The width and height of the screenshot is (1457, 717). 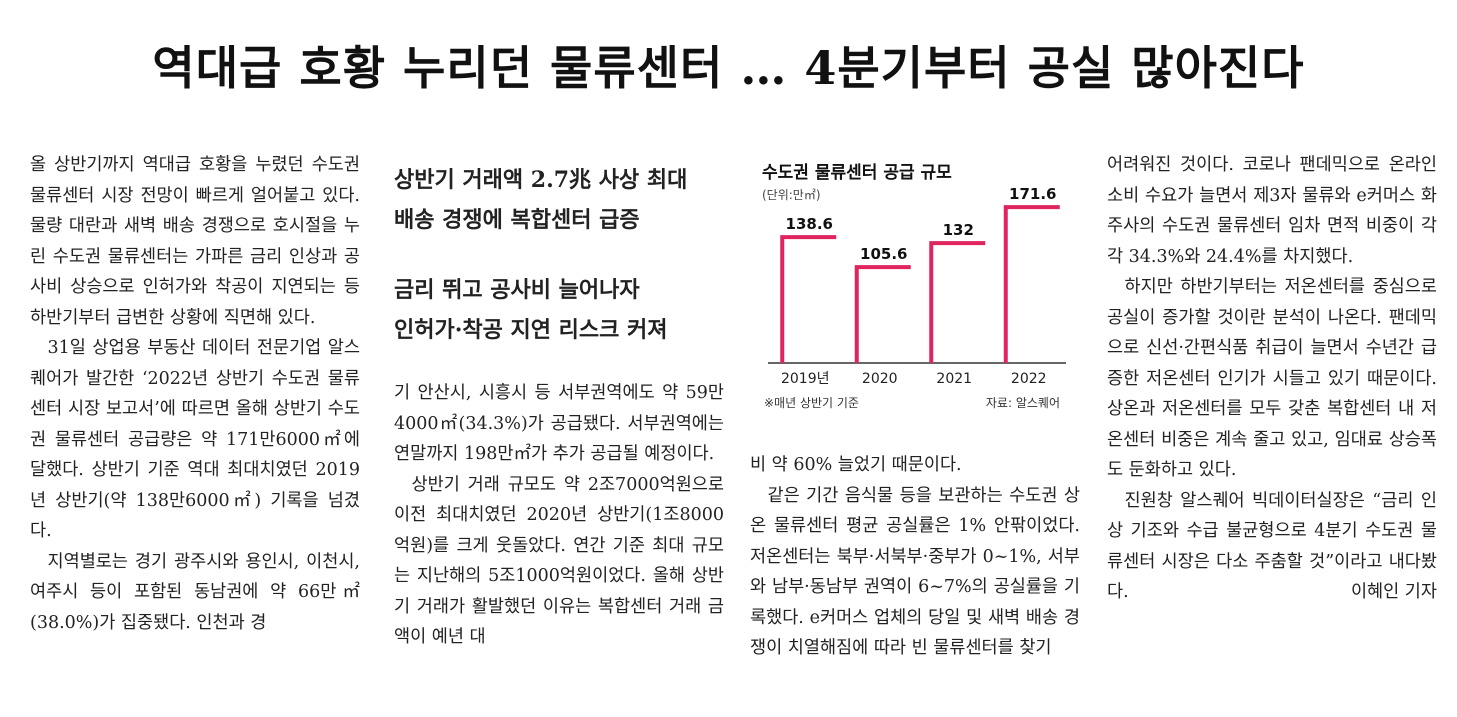 I want to click on chart-note: ※매년 상반기 기준, so click(x=811, y=403).